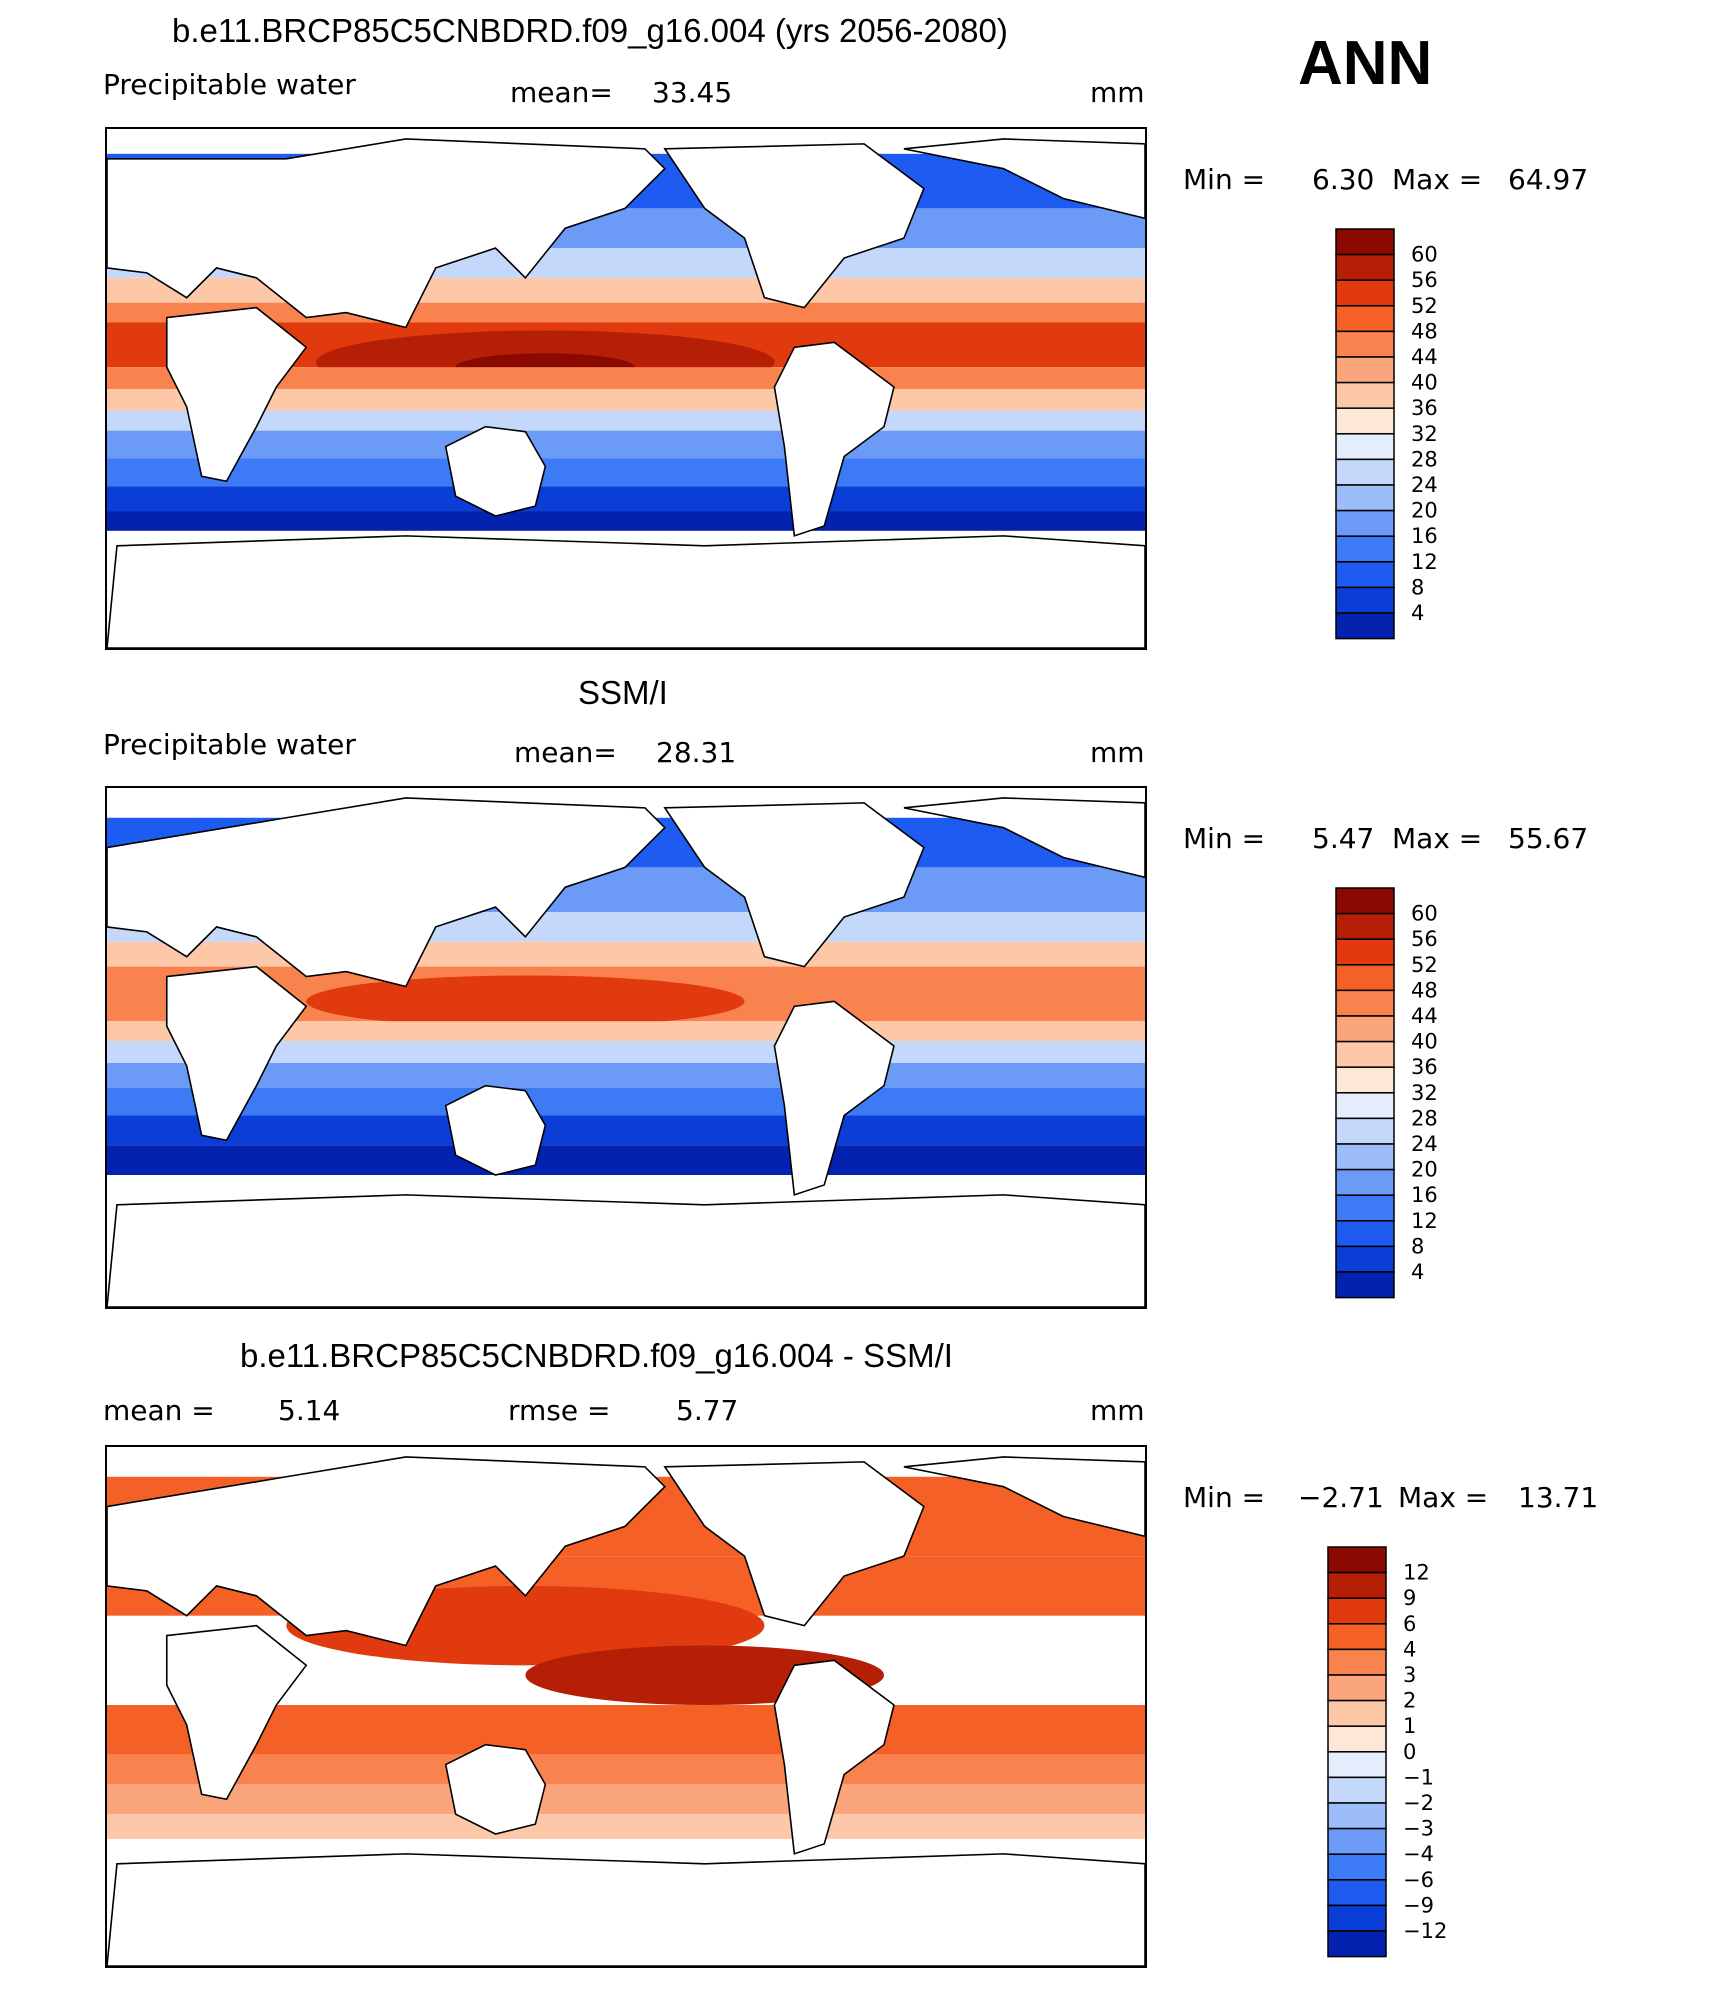  I want to click on panel2-units: mm, so click(1117, 752).